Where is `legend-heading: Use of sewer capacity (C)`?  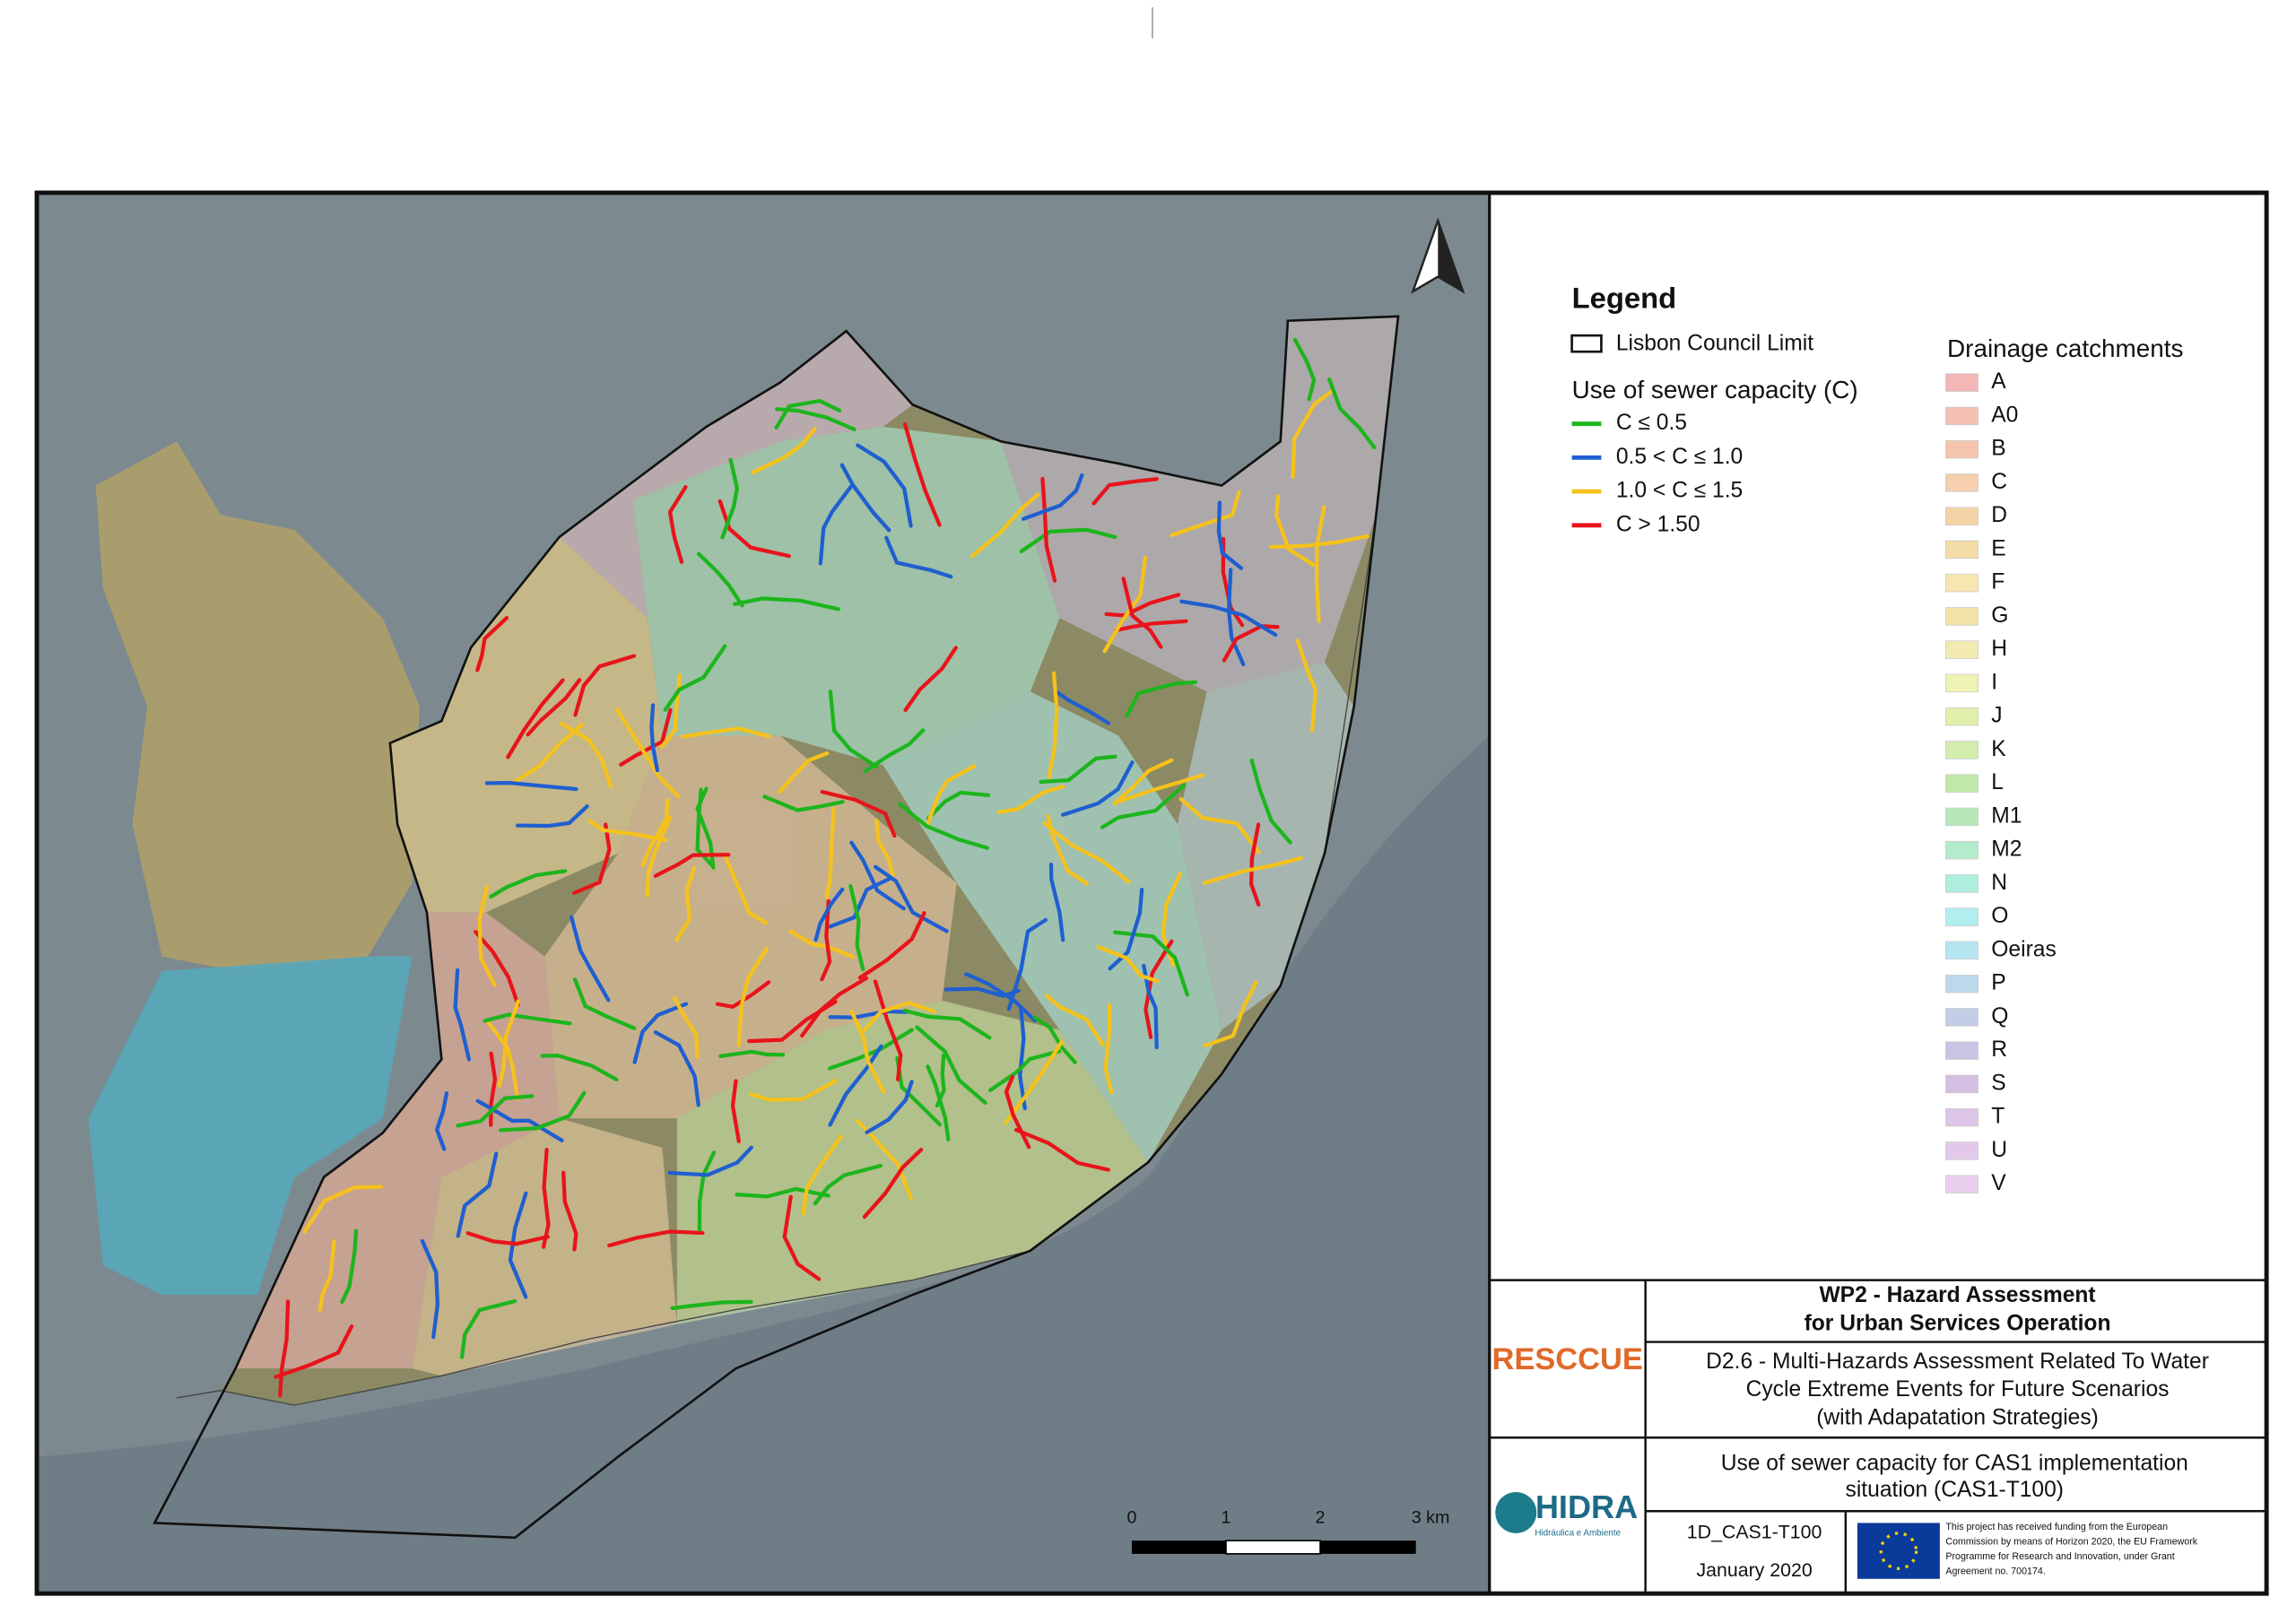
legend-heading: Use of sewer capacity (C) is located at coordinates (1715, 390).